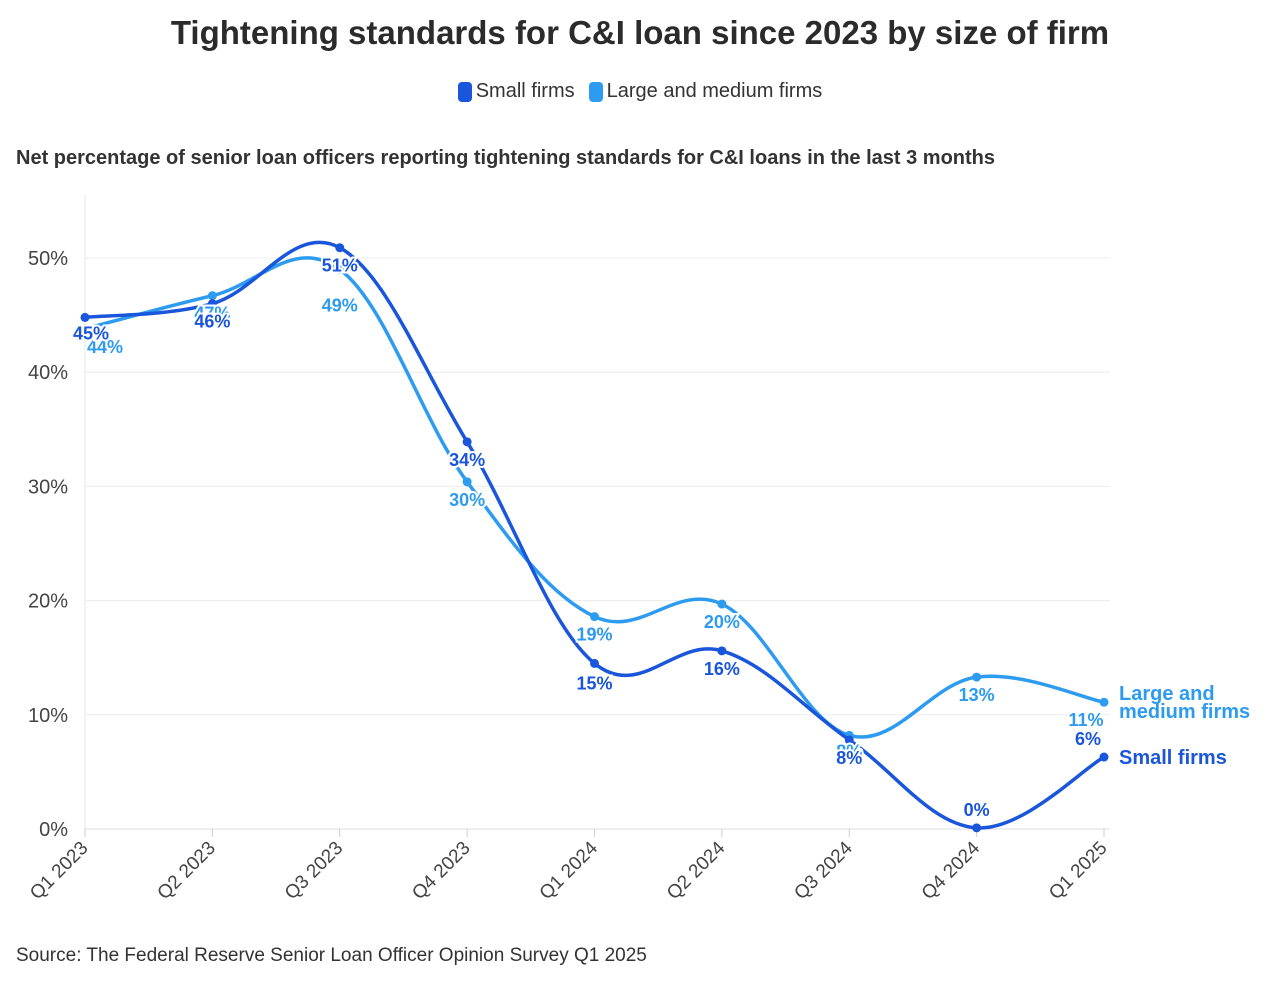  I want to click on y-tick-label: 30%, so click(48, 487).